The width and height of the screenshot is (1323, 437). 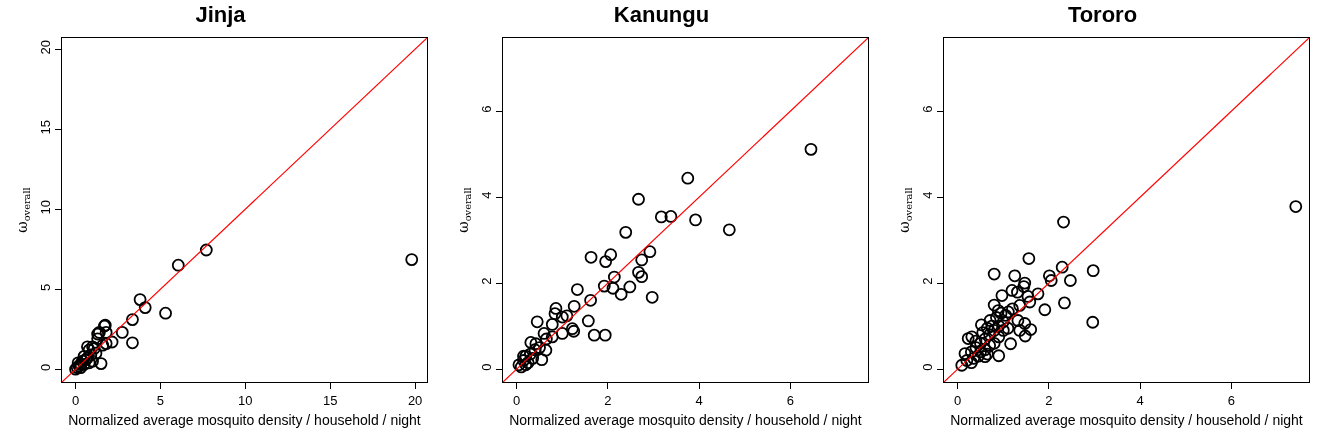 What do you see at coordinates (45, 287) in the screenshot?
I see `y-tick-label: 5` at bounding box center [45, 287].